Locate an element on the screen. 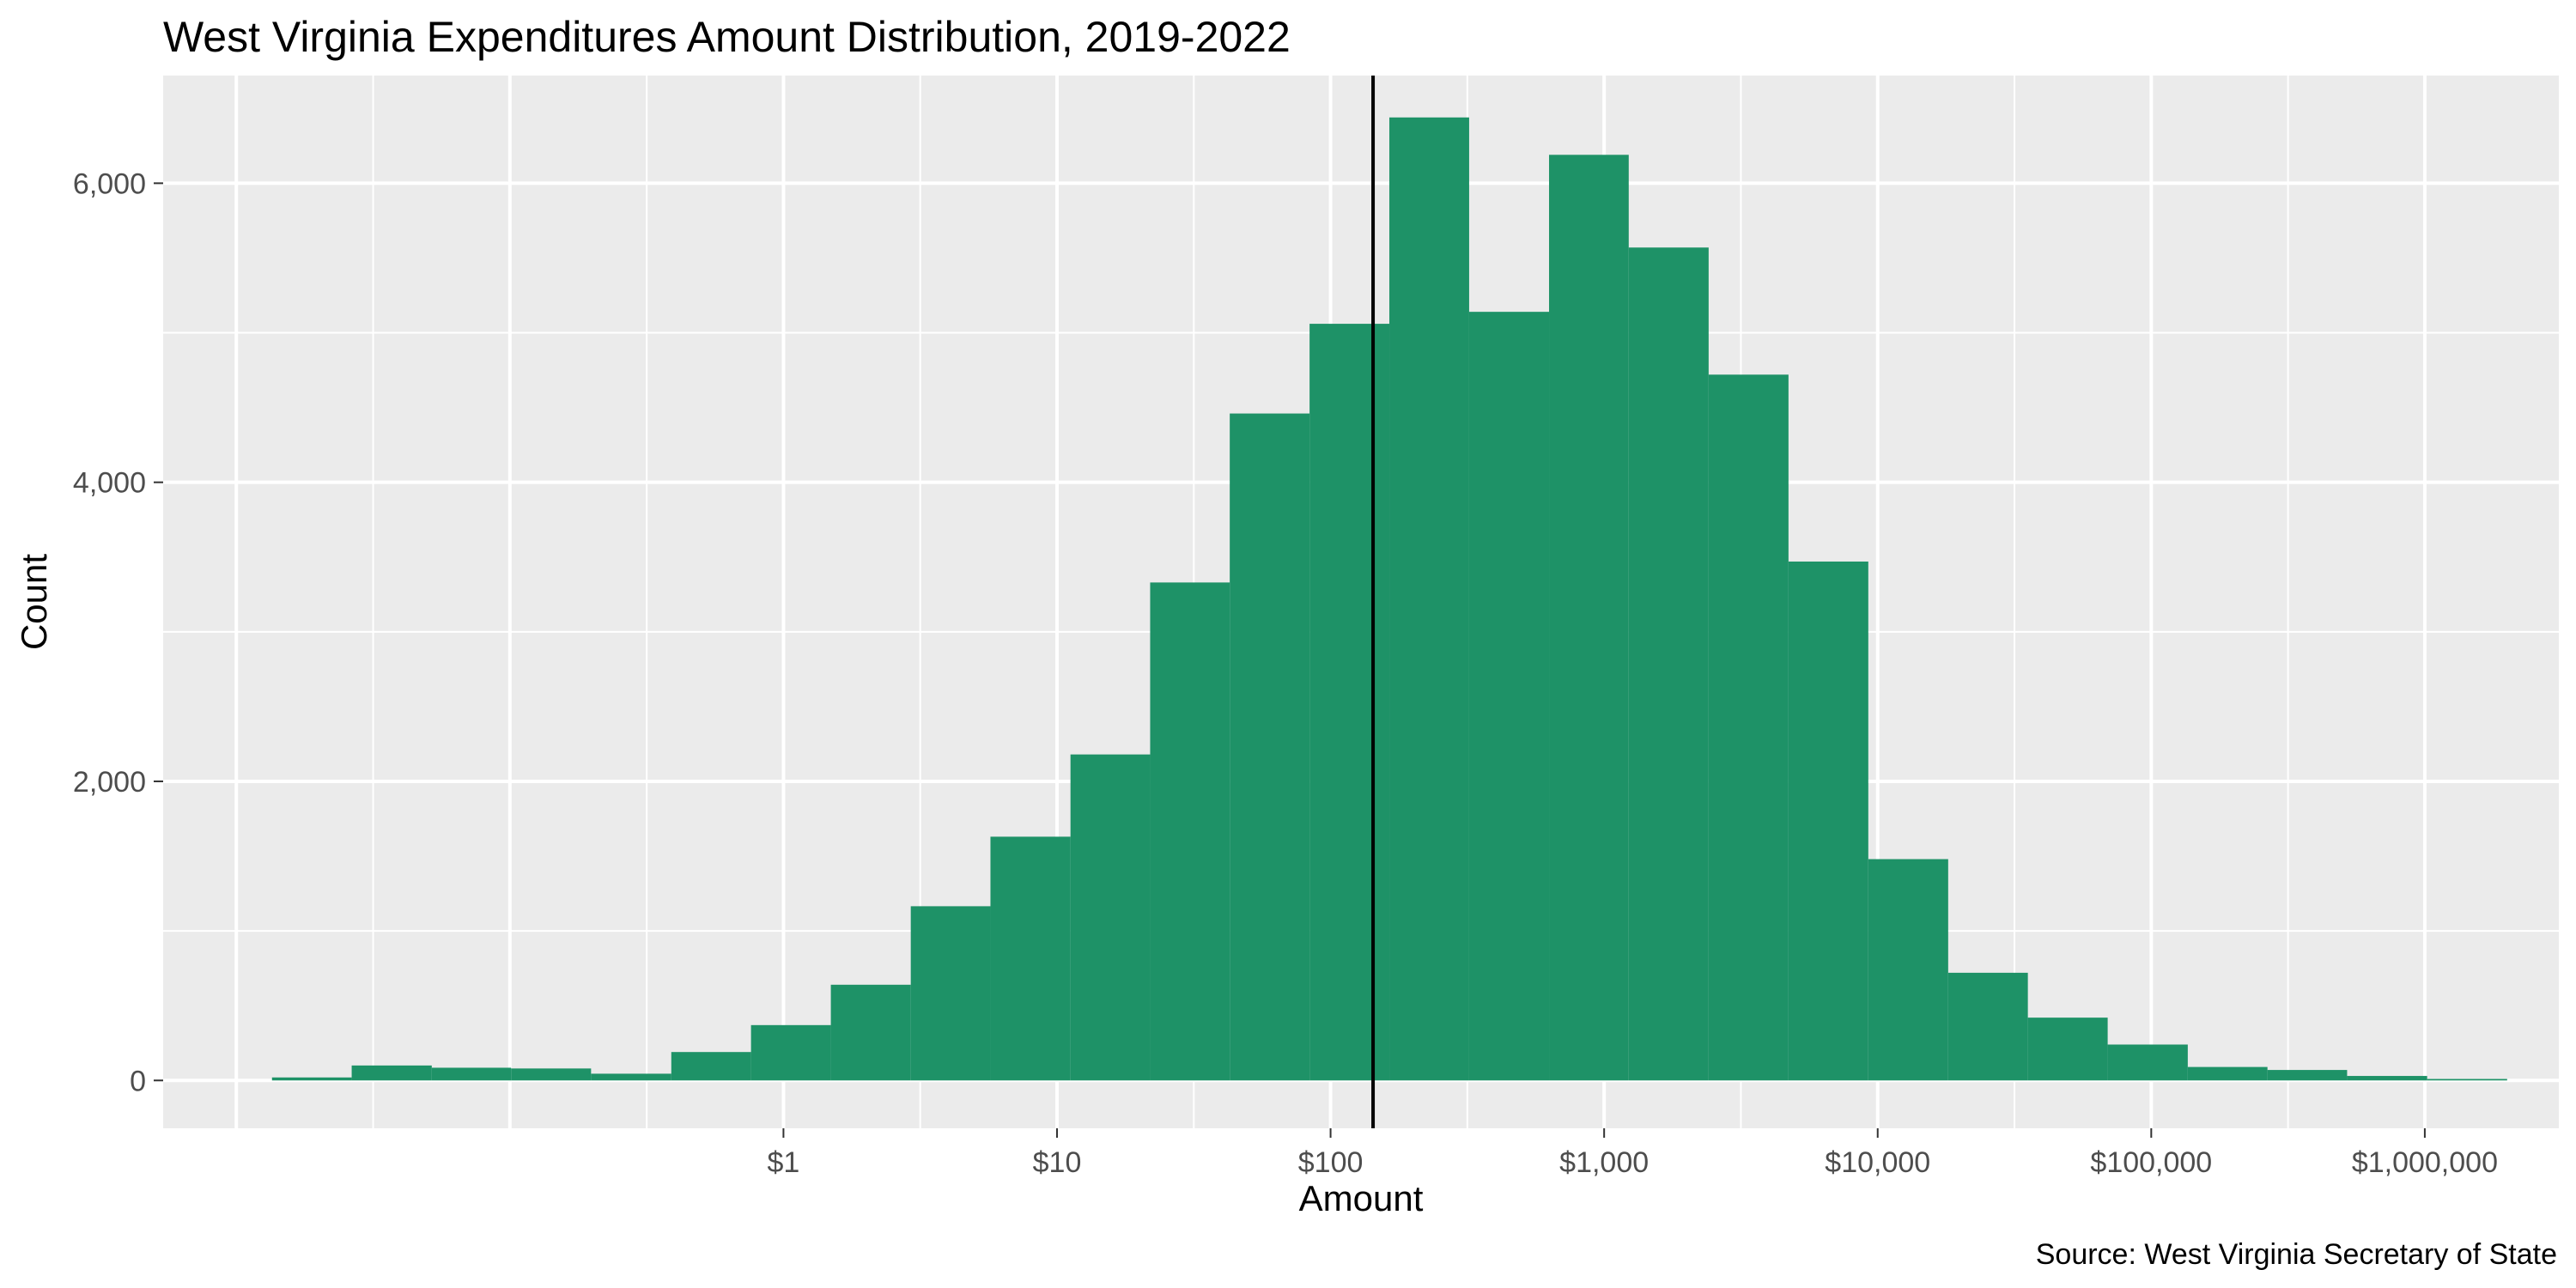  x-axis-title: Amount is located at coordinates (1361, 1198).